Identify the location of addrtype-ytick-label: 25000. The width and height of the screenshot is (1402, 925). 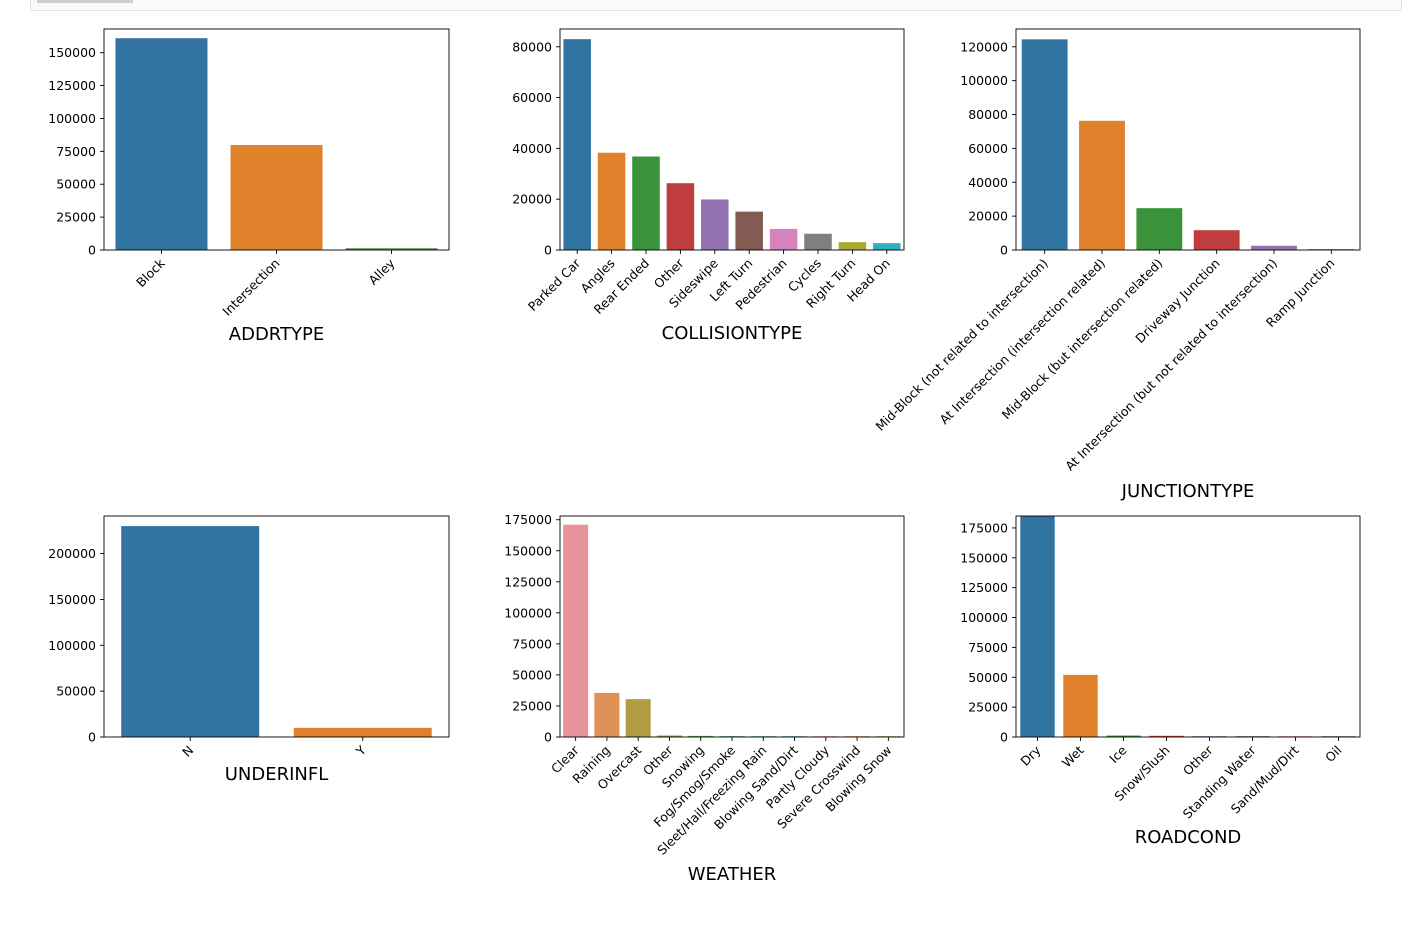
(76, 217).